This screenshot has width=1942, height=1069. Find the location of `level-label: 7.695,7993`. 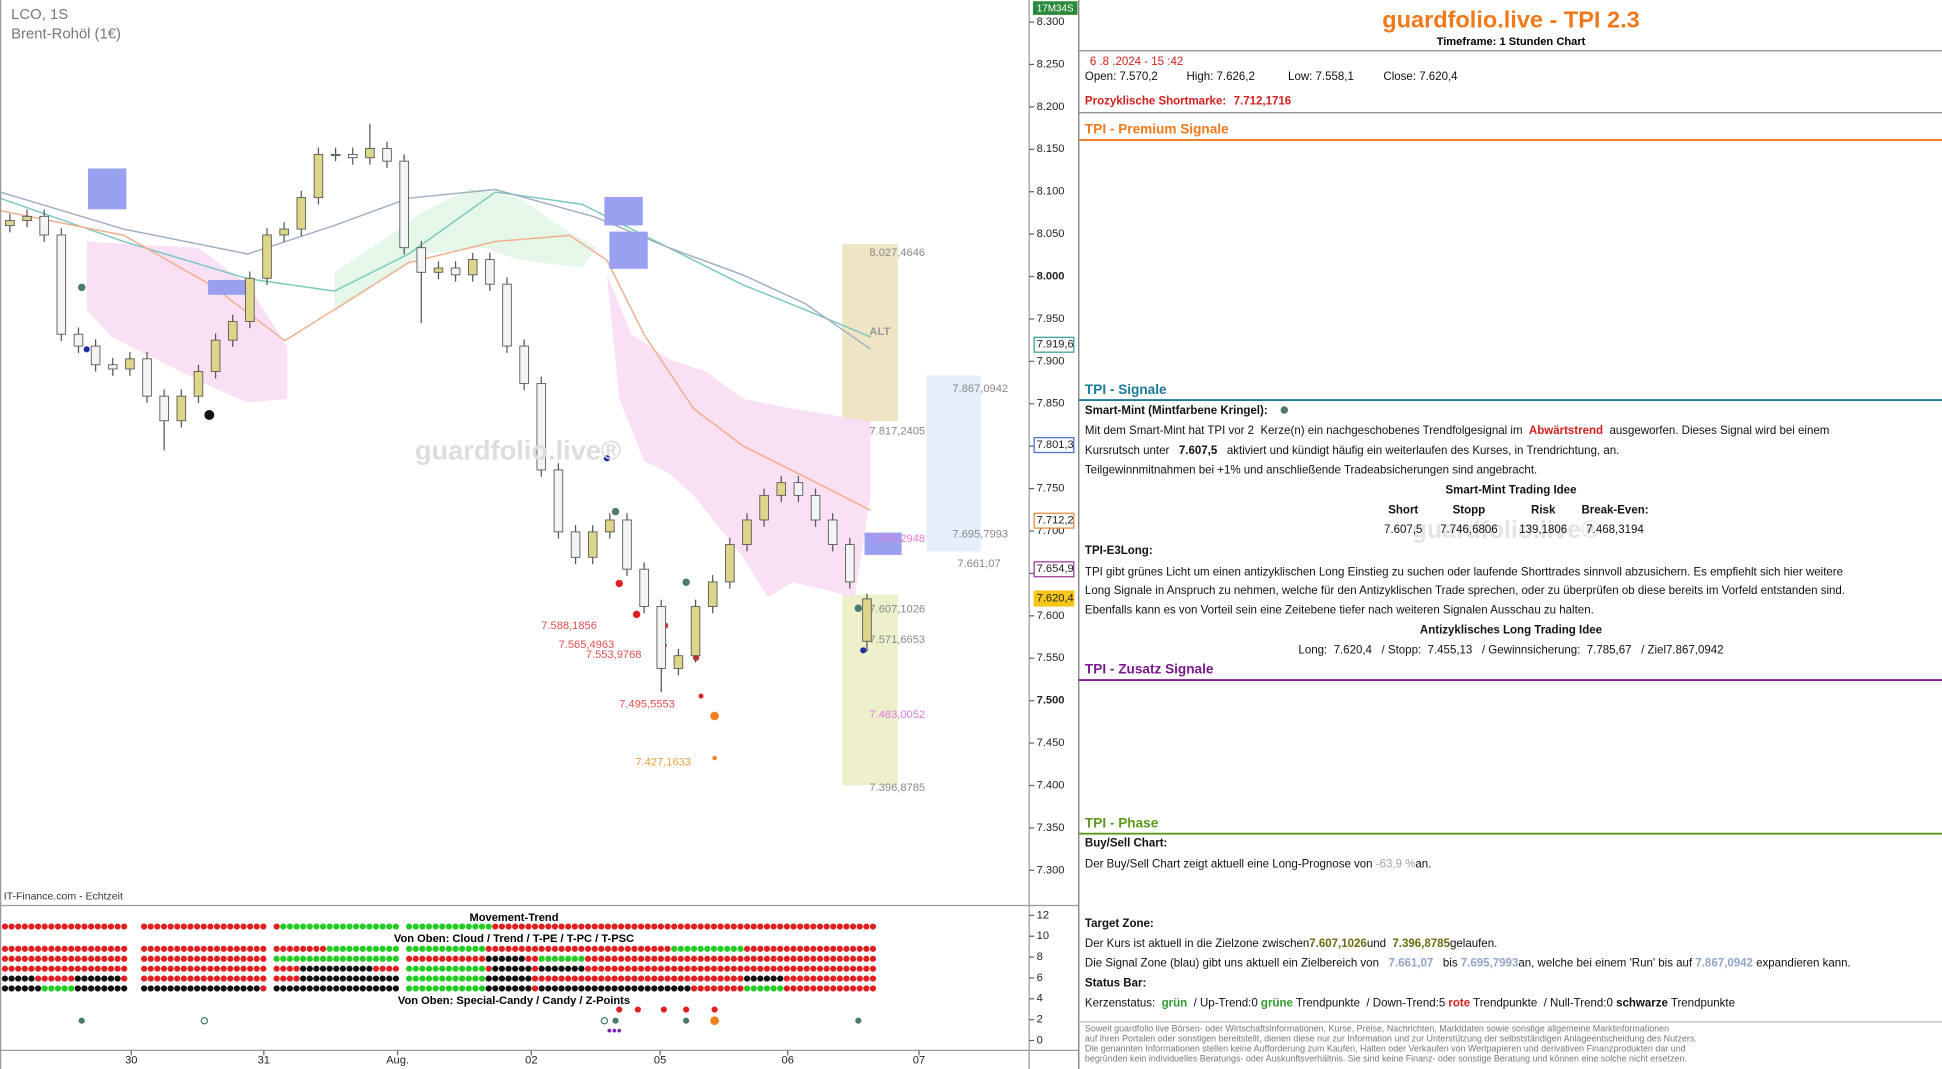

level-label: 7.695,7993 is located at coordinates (980, 535).